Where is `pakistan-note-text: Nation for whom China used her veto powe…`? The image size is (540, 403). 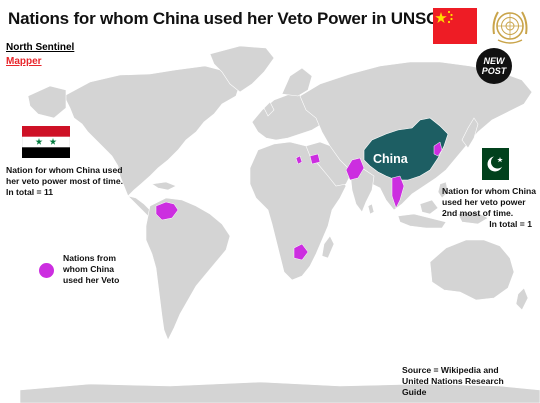
pakistan-note-text: Nation for whom China used her veto powe… is located at coordinates (489, 202).